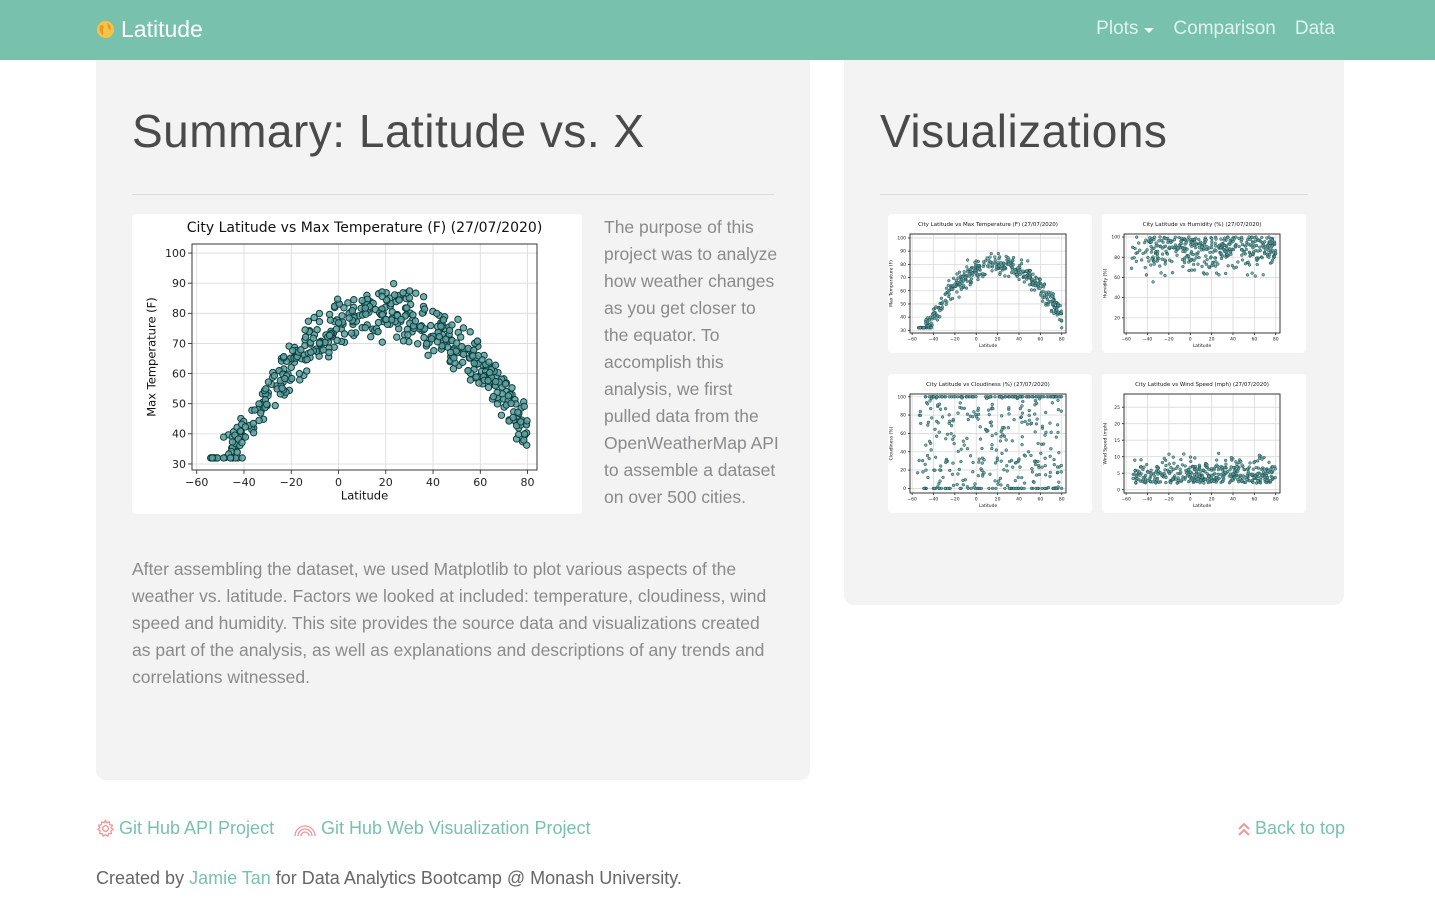  I want to click on nav-data: Data, so click(1315, 29).